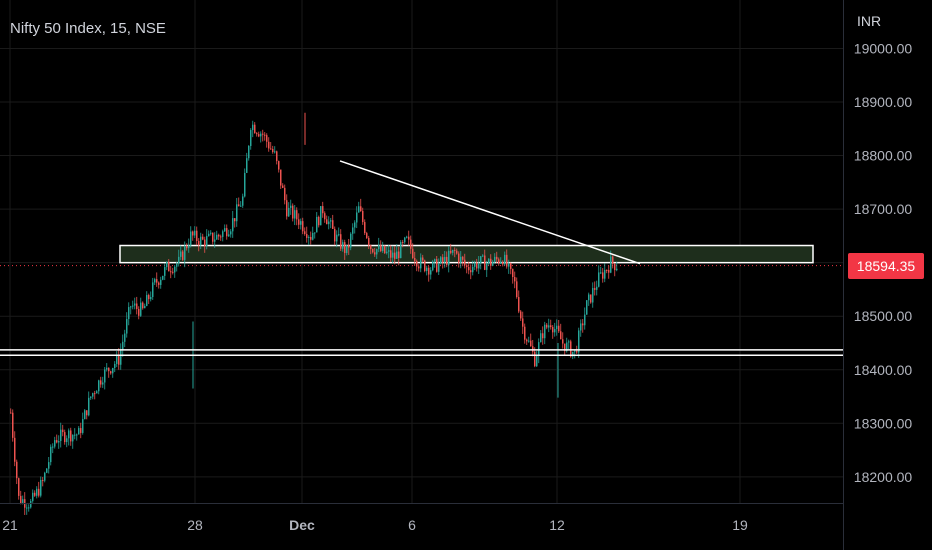 The width and height of the screenshot is (932, 550). Describe the element at coordinates (88, 28) in the screenshot. I see `symbol-title: Nifty 50 Index, 15, NSE` at that location.